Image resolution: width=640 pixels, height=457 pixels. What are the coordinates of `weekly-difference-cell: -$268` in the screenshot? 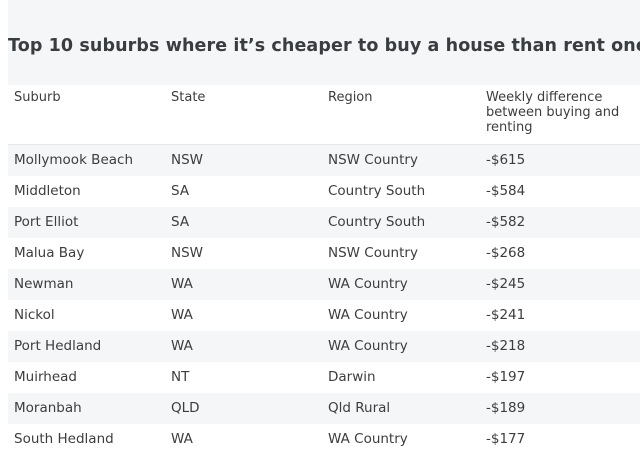 It's located at (505, 253).